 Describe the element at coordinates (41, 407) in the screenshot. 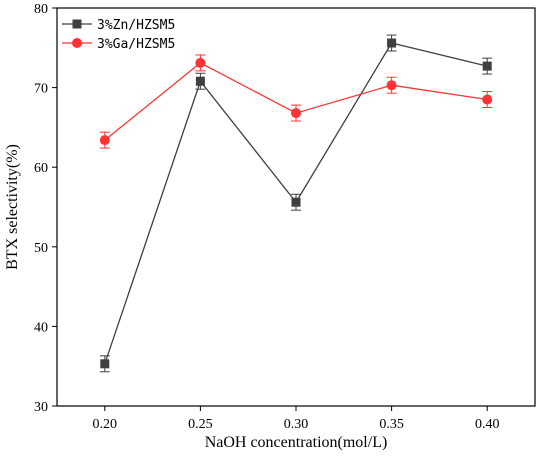

I see `y-tick-label: 30` at that location.